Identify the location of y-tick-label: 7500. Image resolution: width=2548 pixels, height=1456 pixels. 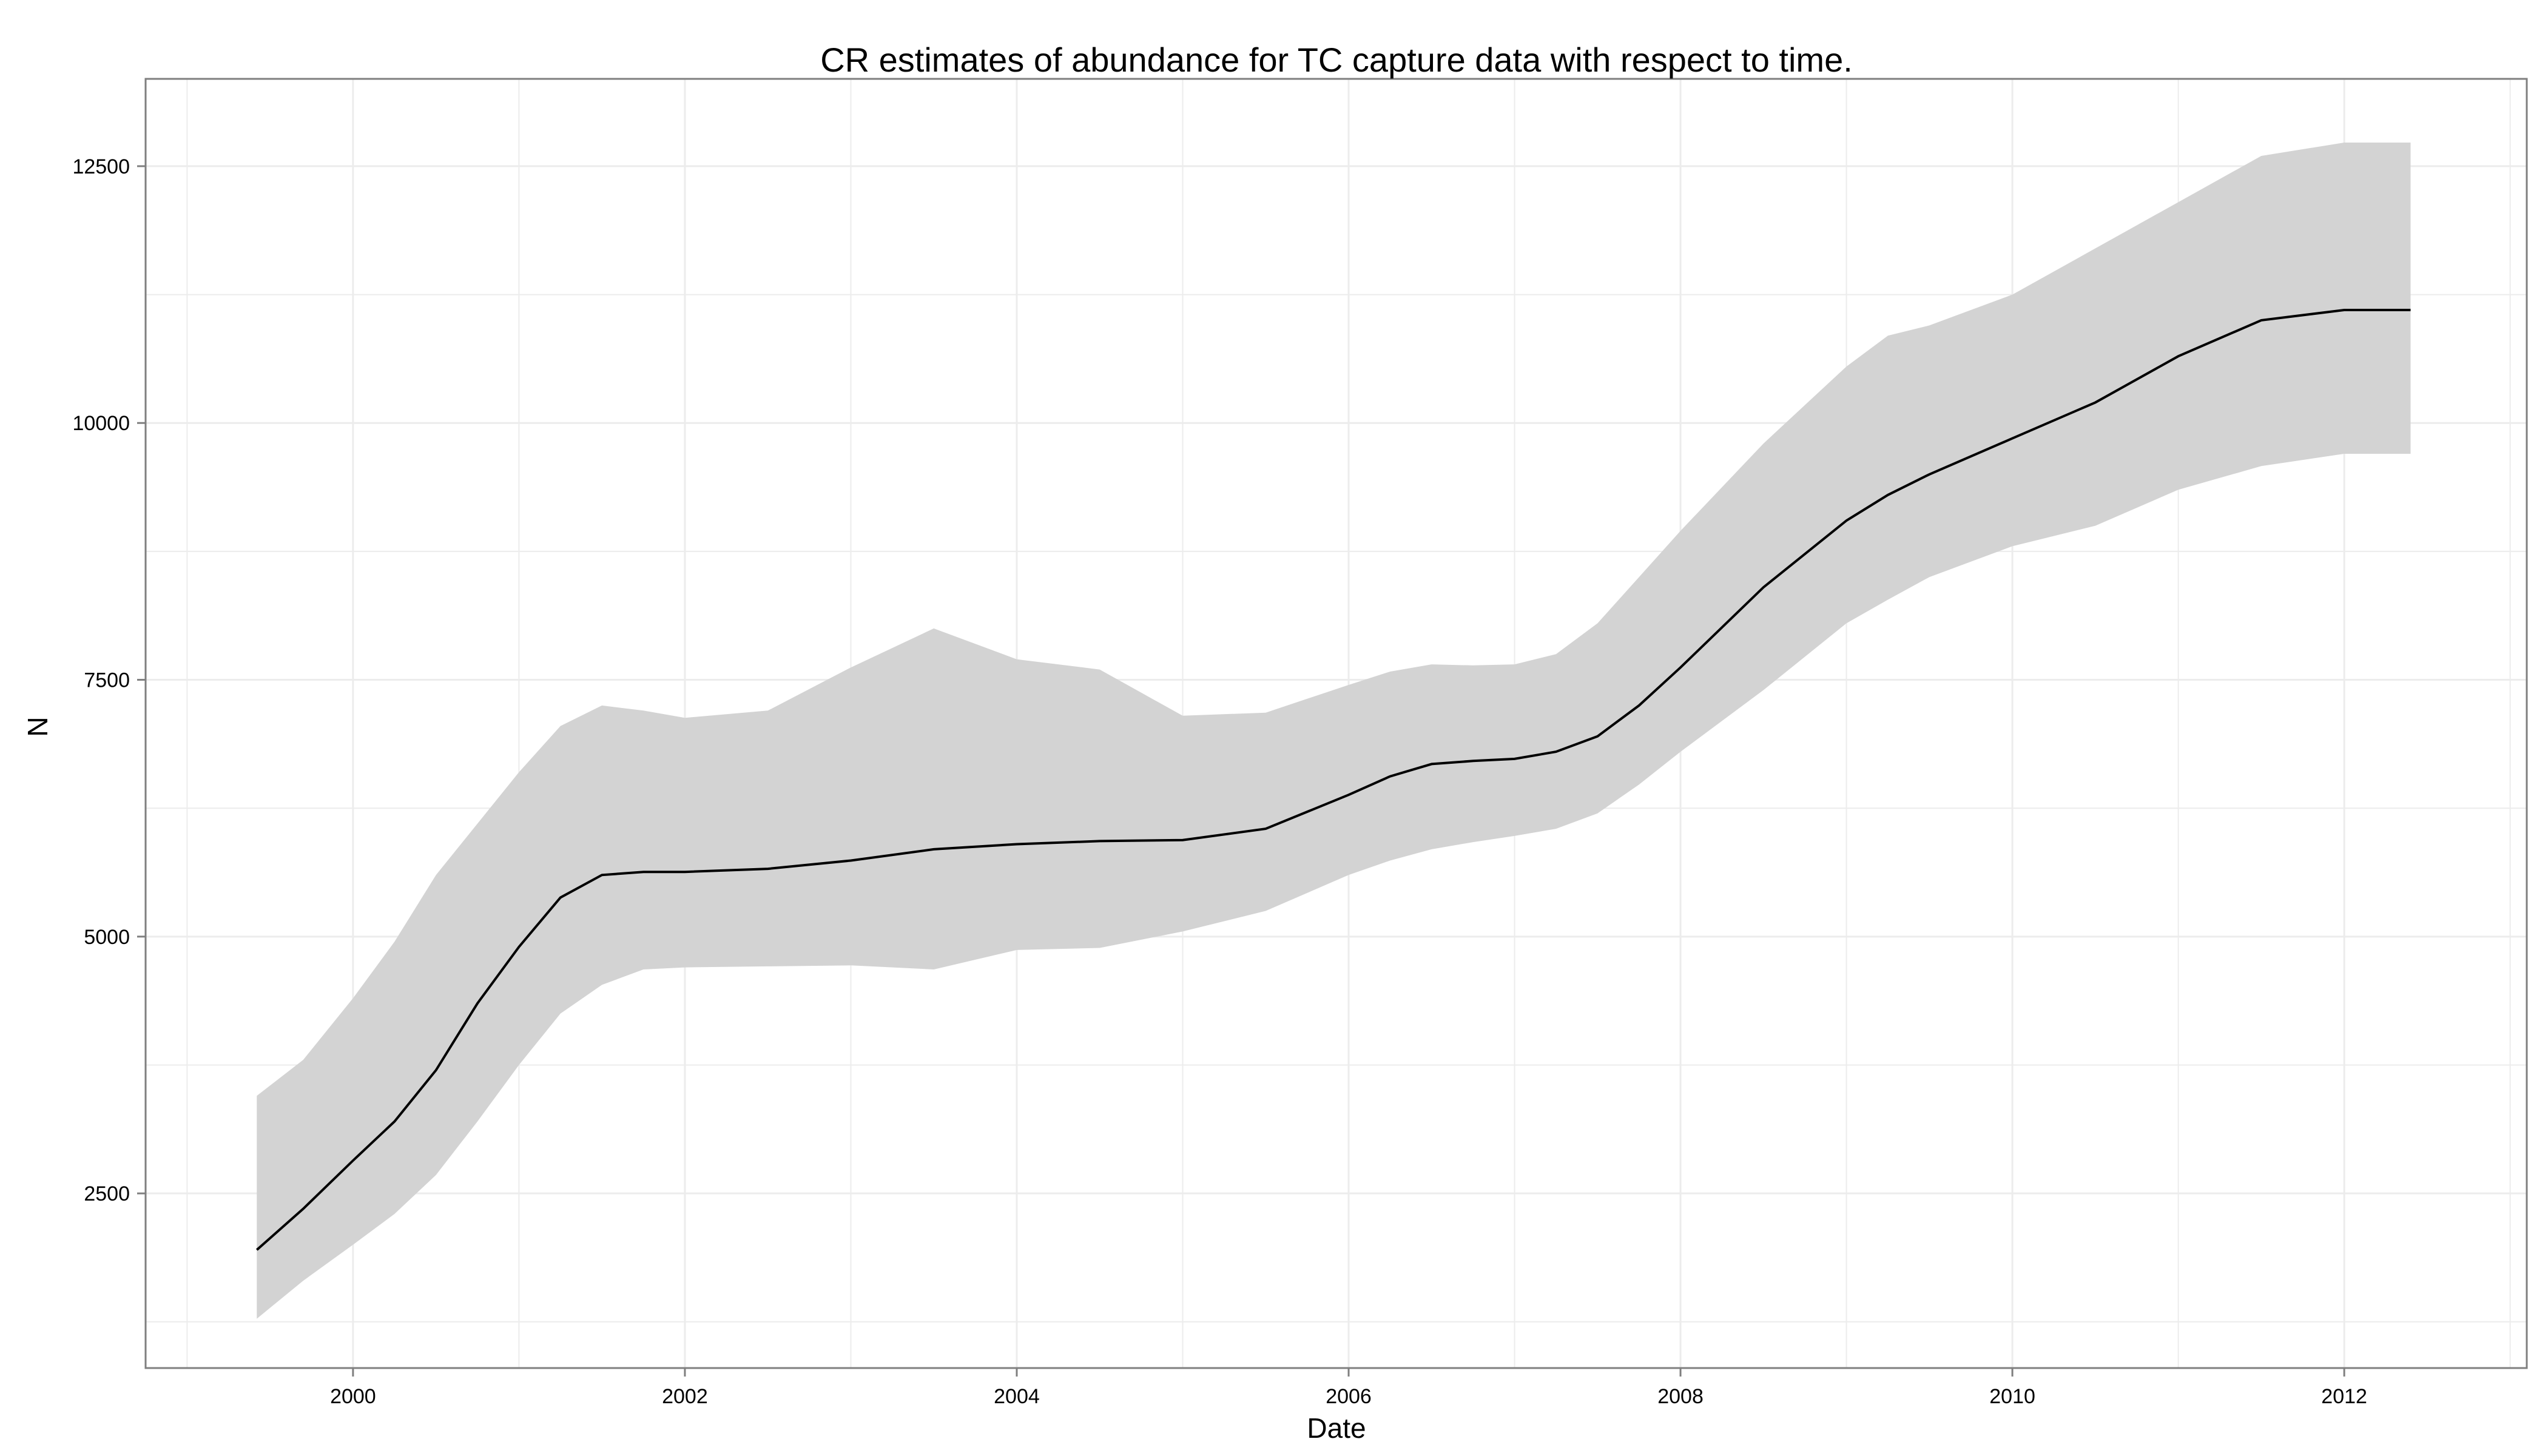
(107, 680).